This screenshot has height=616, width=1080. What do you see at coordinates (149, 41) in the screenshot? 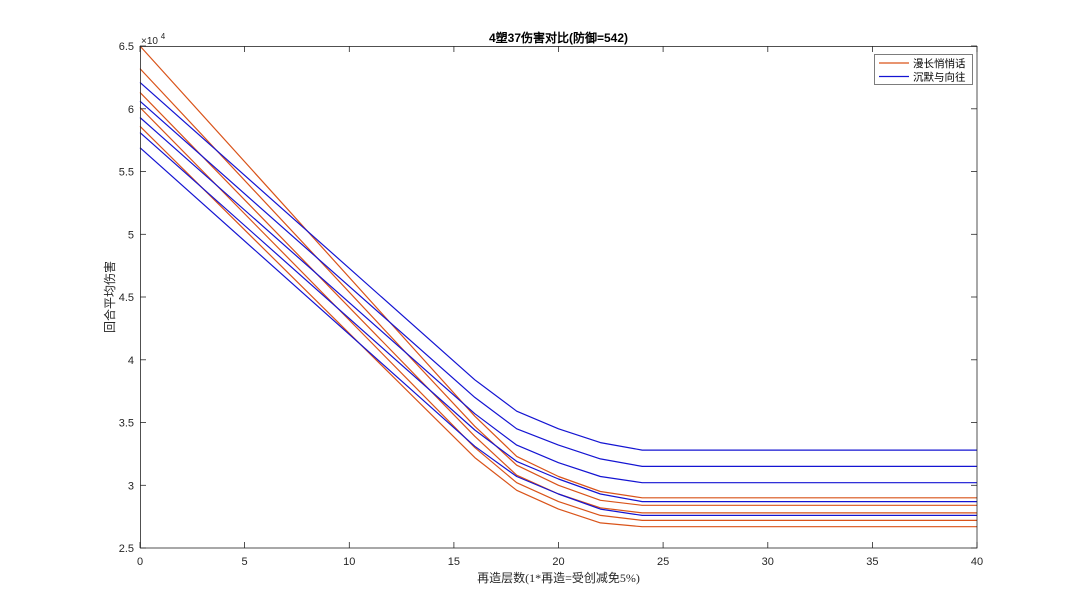
I see `y-exponent-base: ×10` at bounding box center [149, 41].